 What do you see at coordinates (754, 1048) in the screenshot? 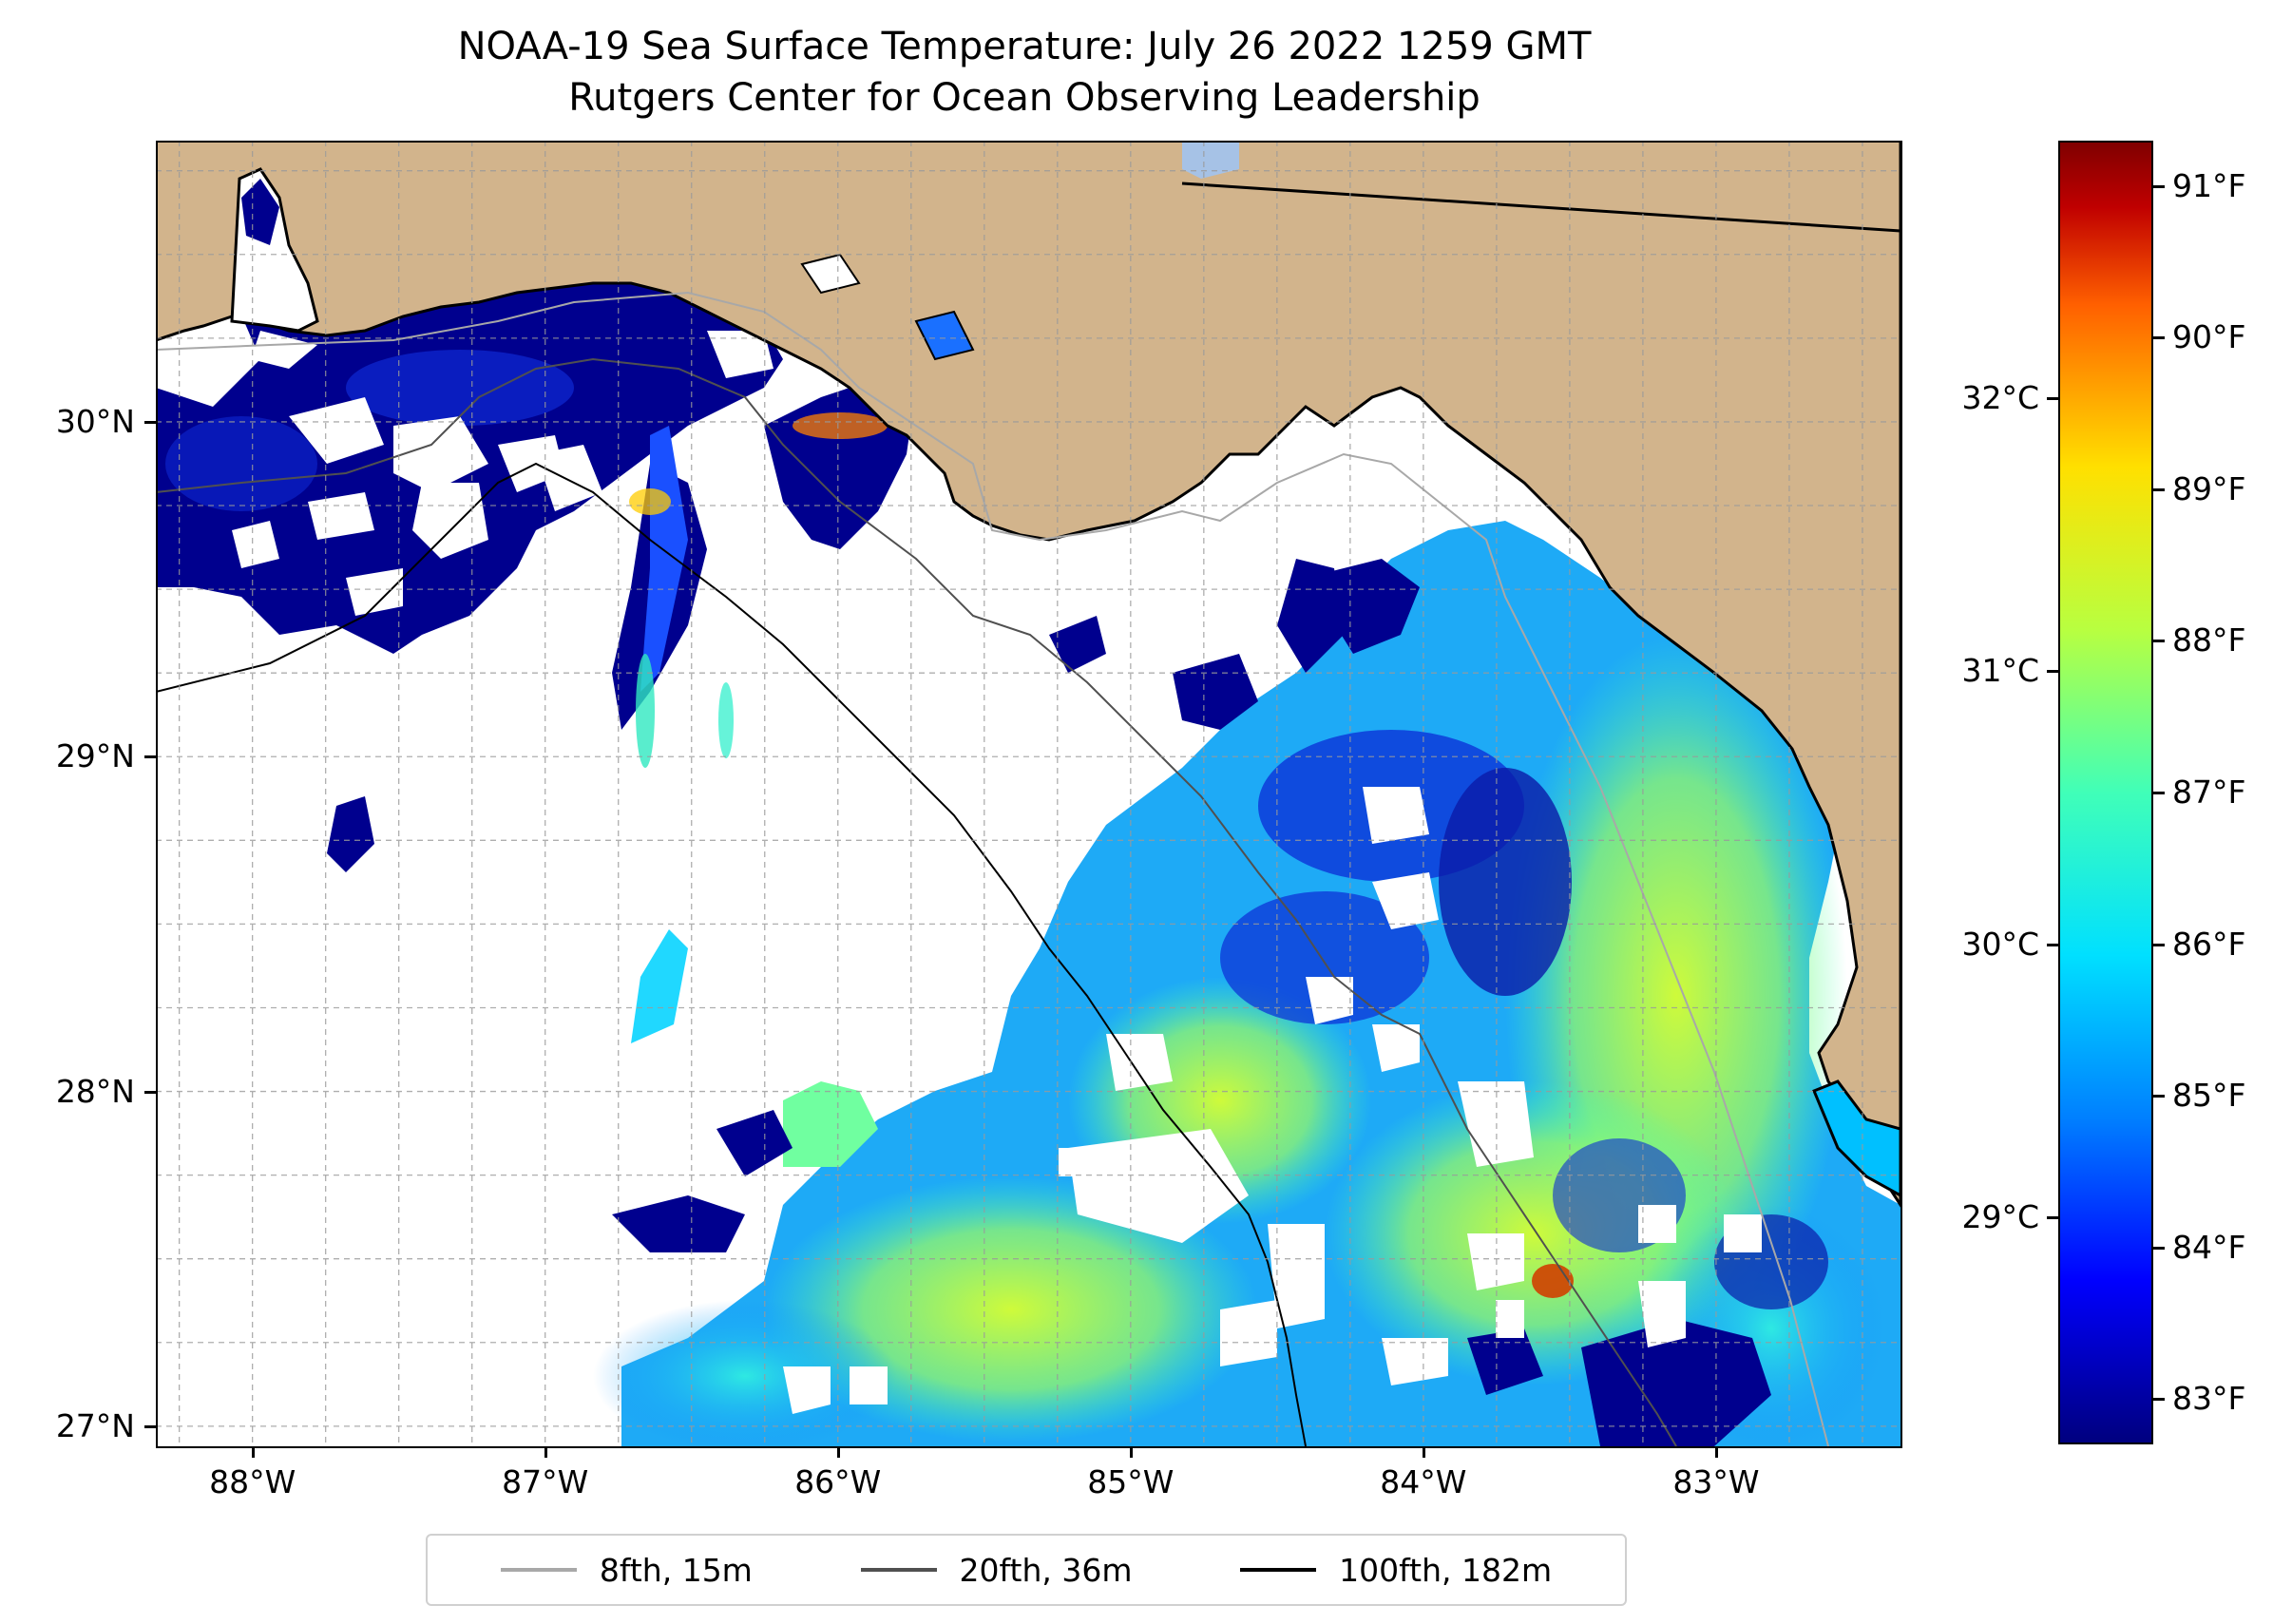
I see `sst-warm-patches` at bounding box center [754, 1048].